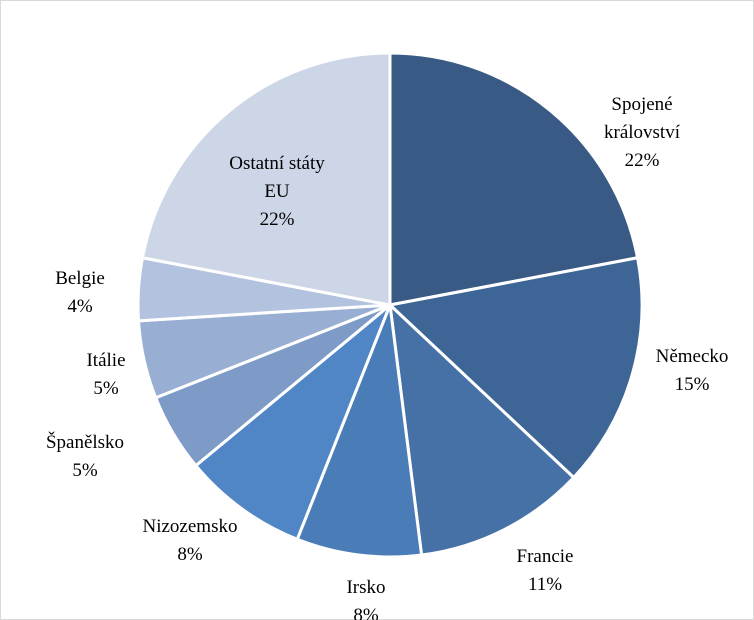 Image resolution: width=754 pixels, height=620 pixels. I want to click on pie-slice-francie, so click(482, 430).